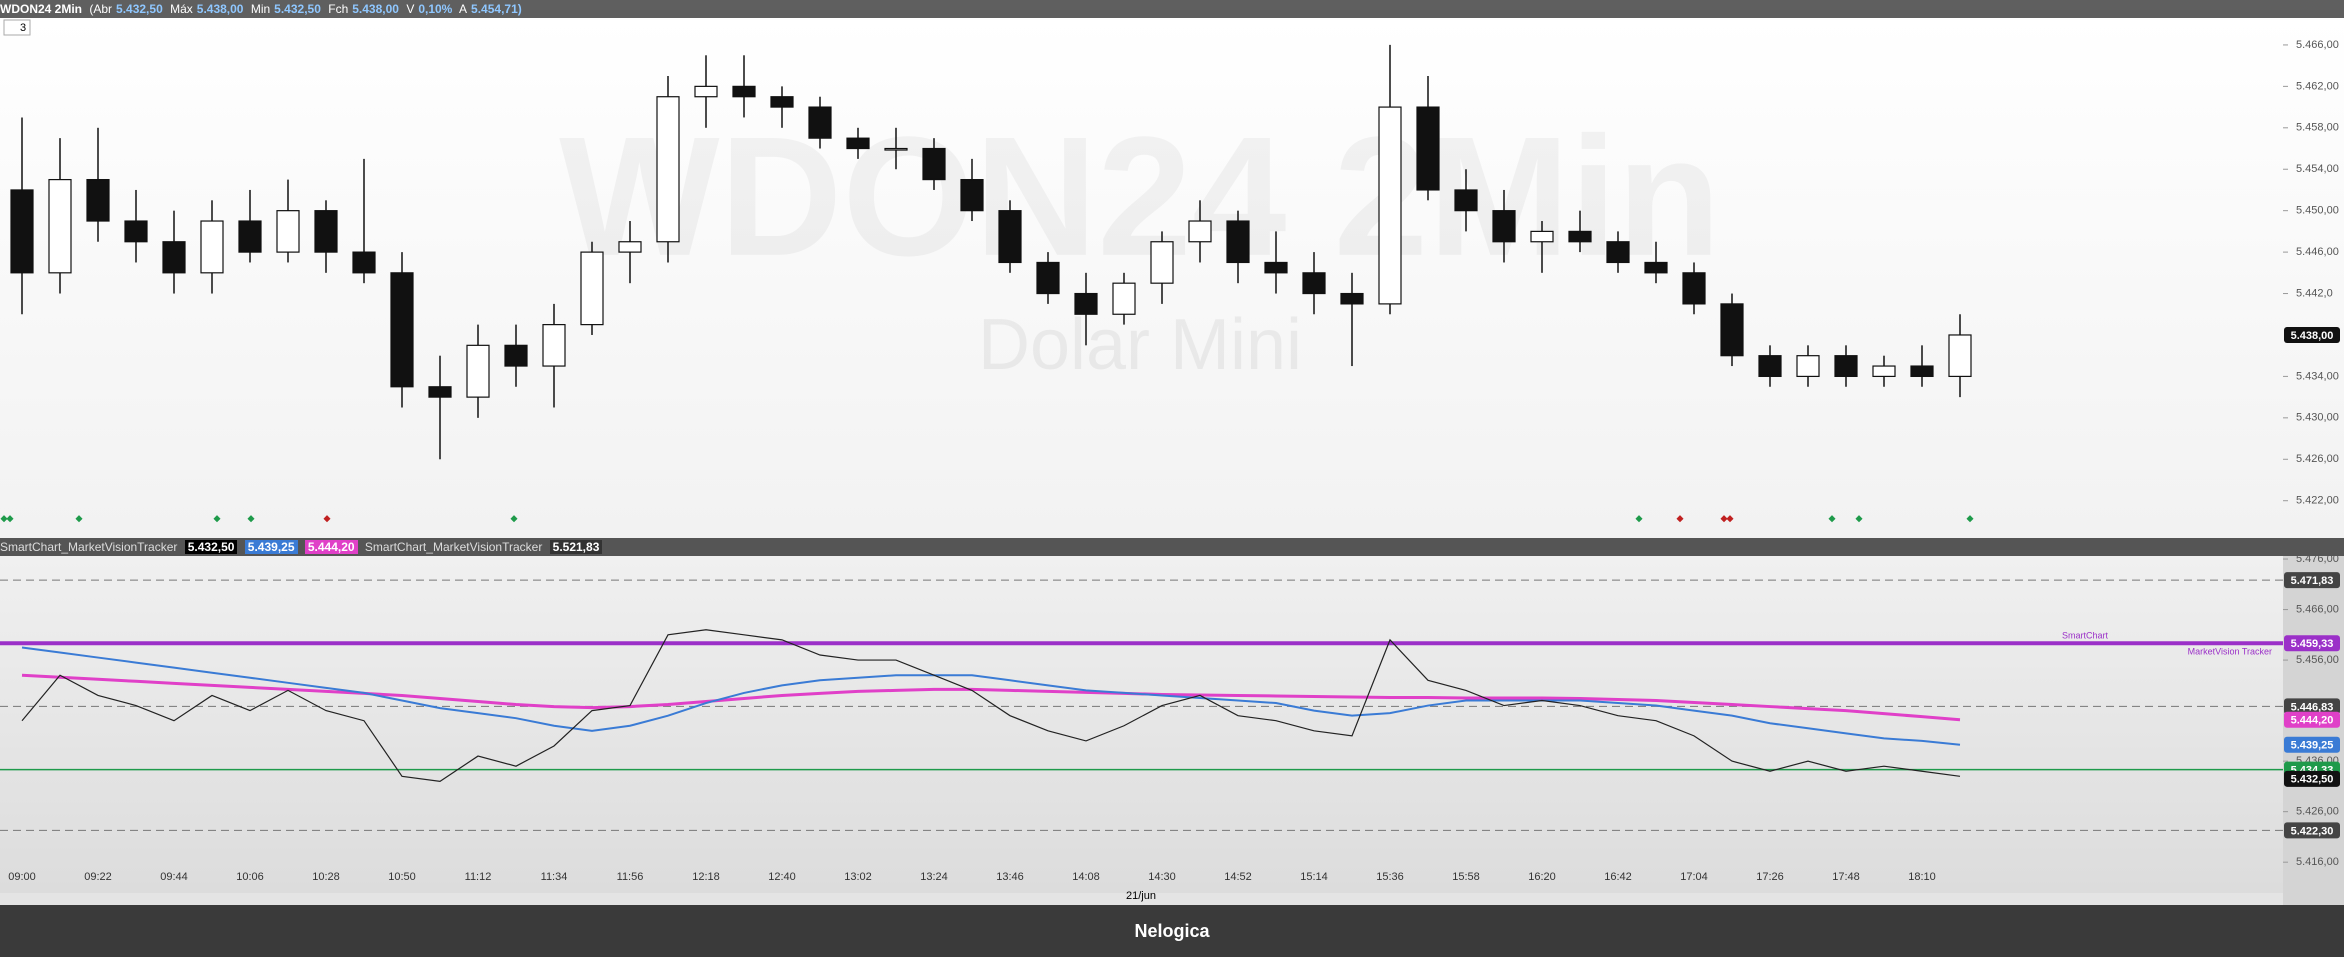 The width and height of the screenshot is (2344, 957). I want to click on last-price-label: 5.438,00, so click(2312, 336).